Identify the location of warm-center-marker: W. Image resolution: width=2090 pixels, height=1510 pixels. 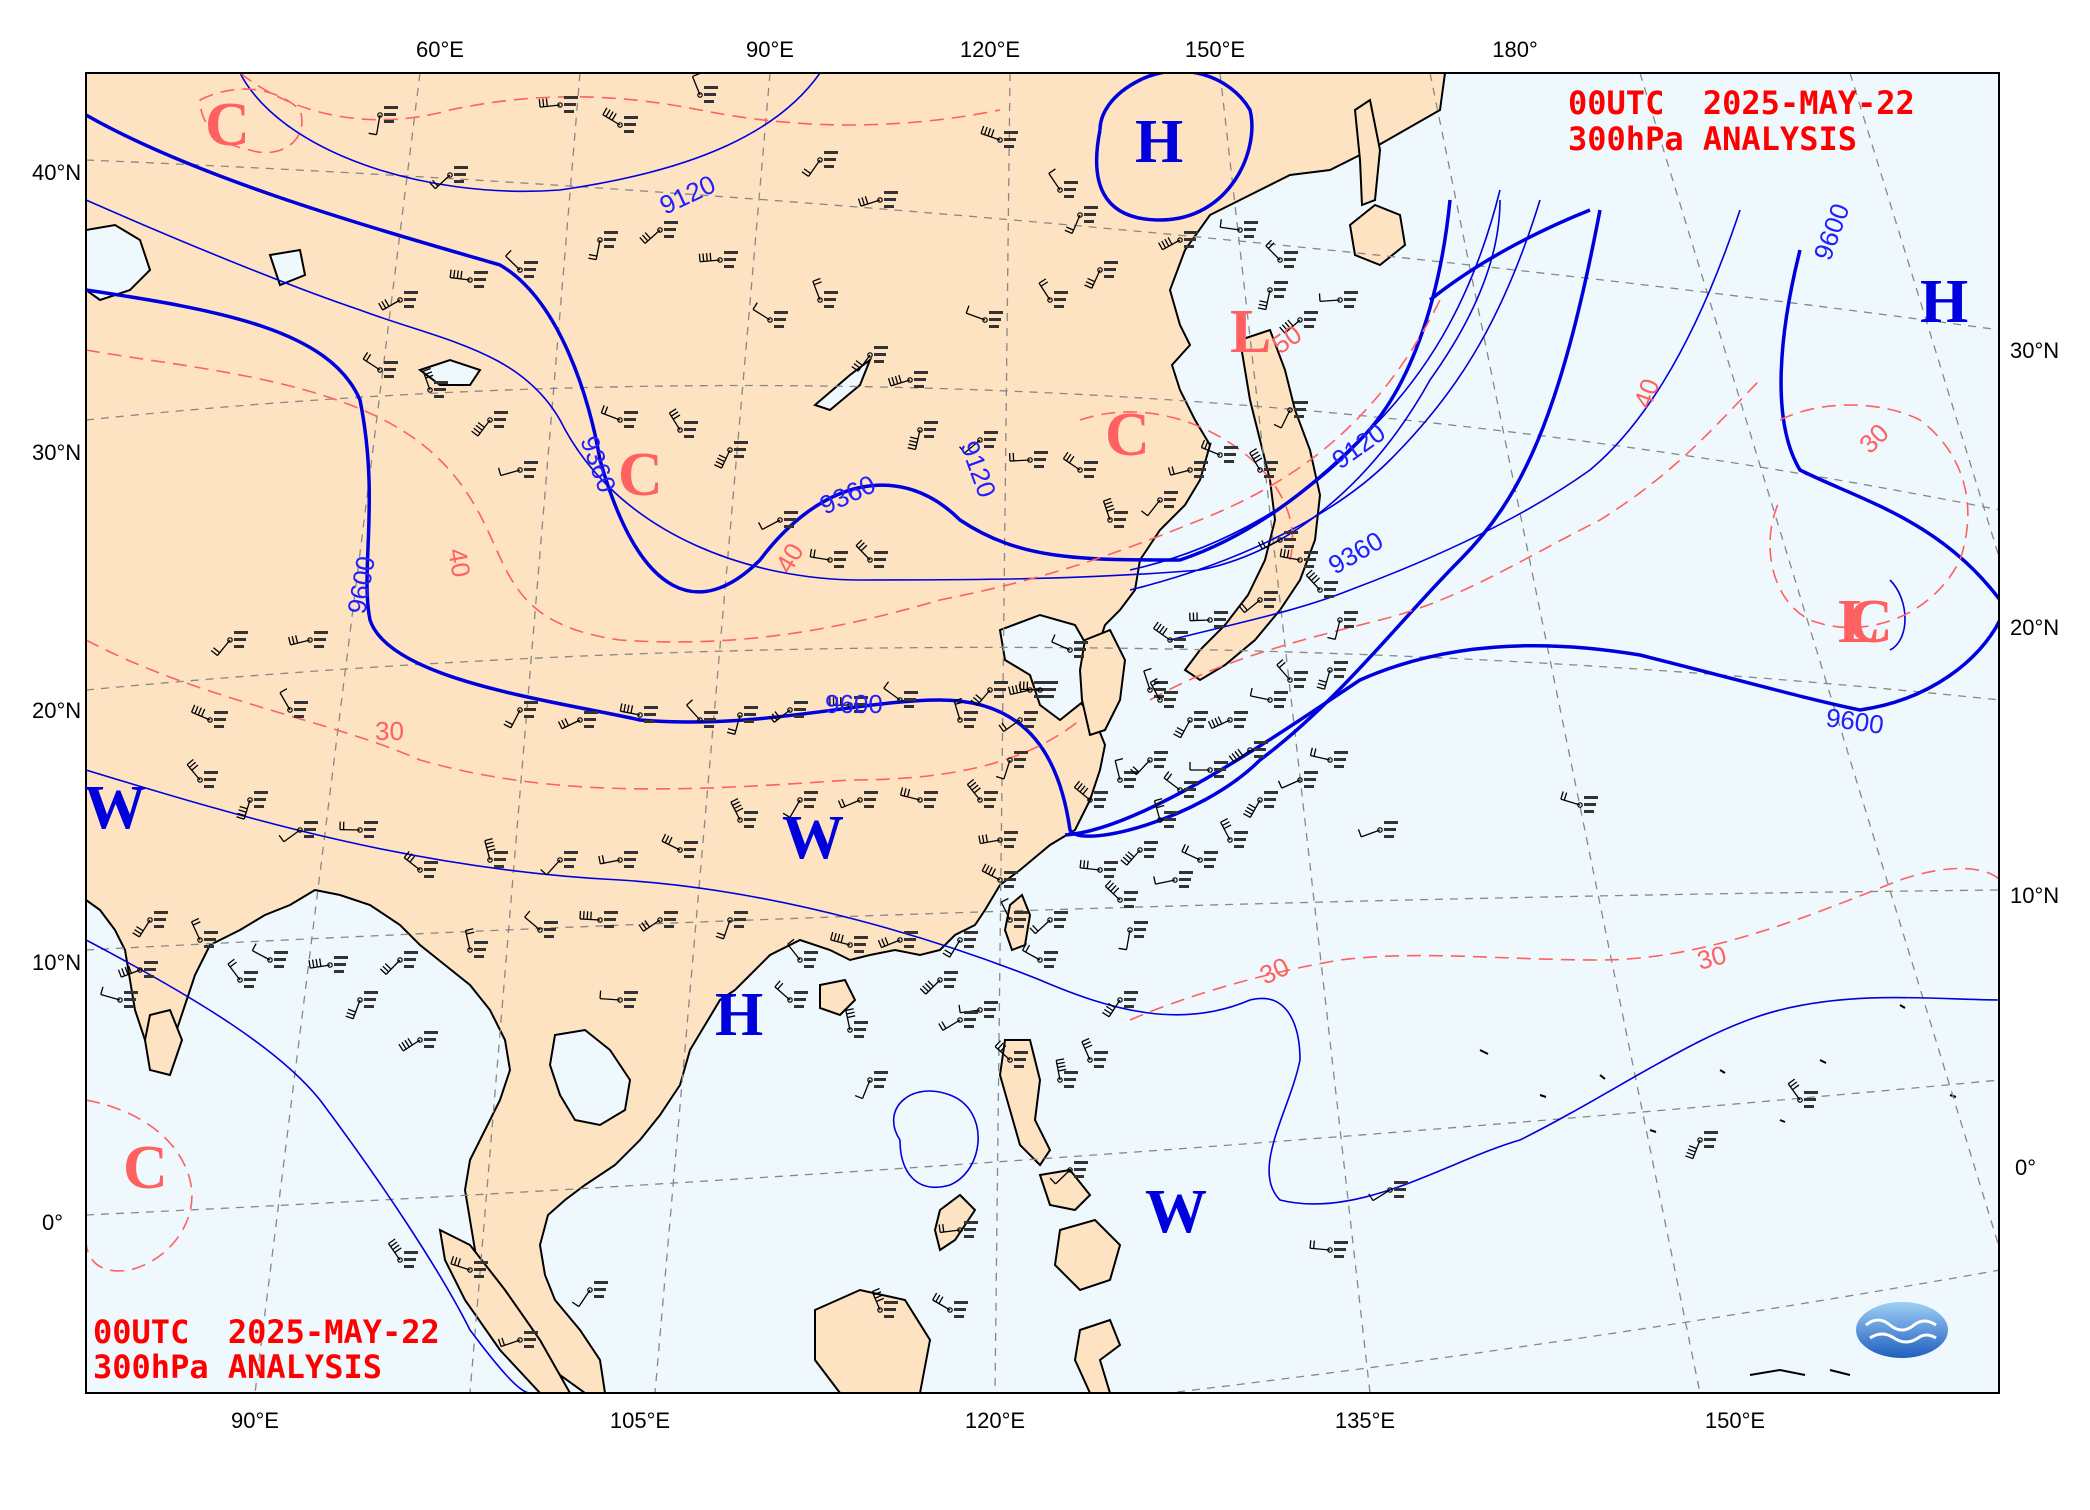
(813, 838).